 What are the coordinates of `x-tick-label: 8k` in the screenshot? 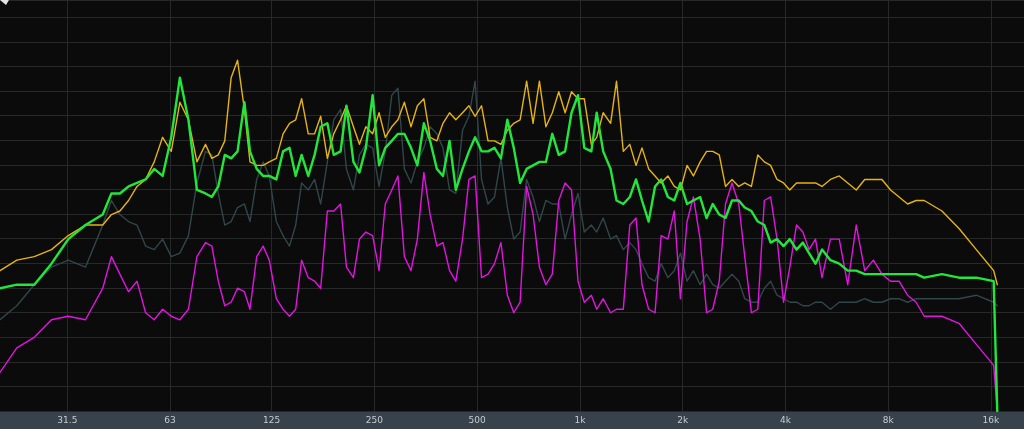 It's located at (888, 419).